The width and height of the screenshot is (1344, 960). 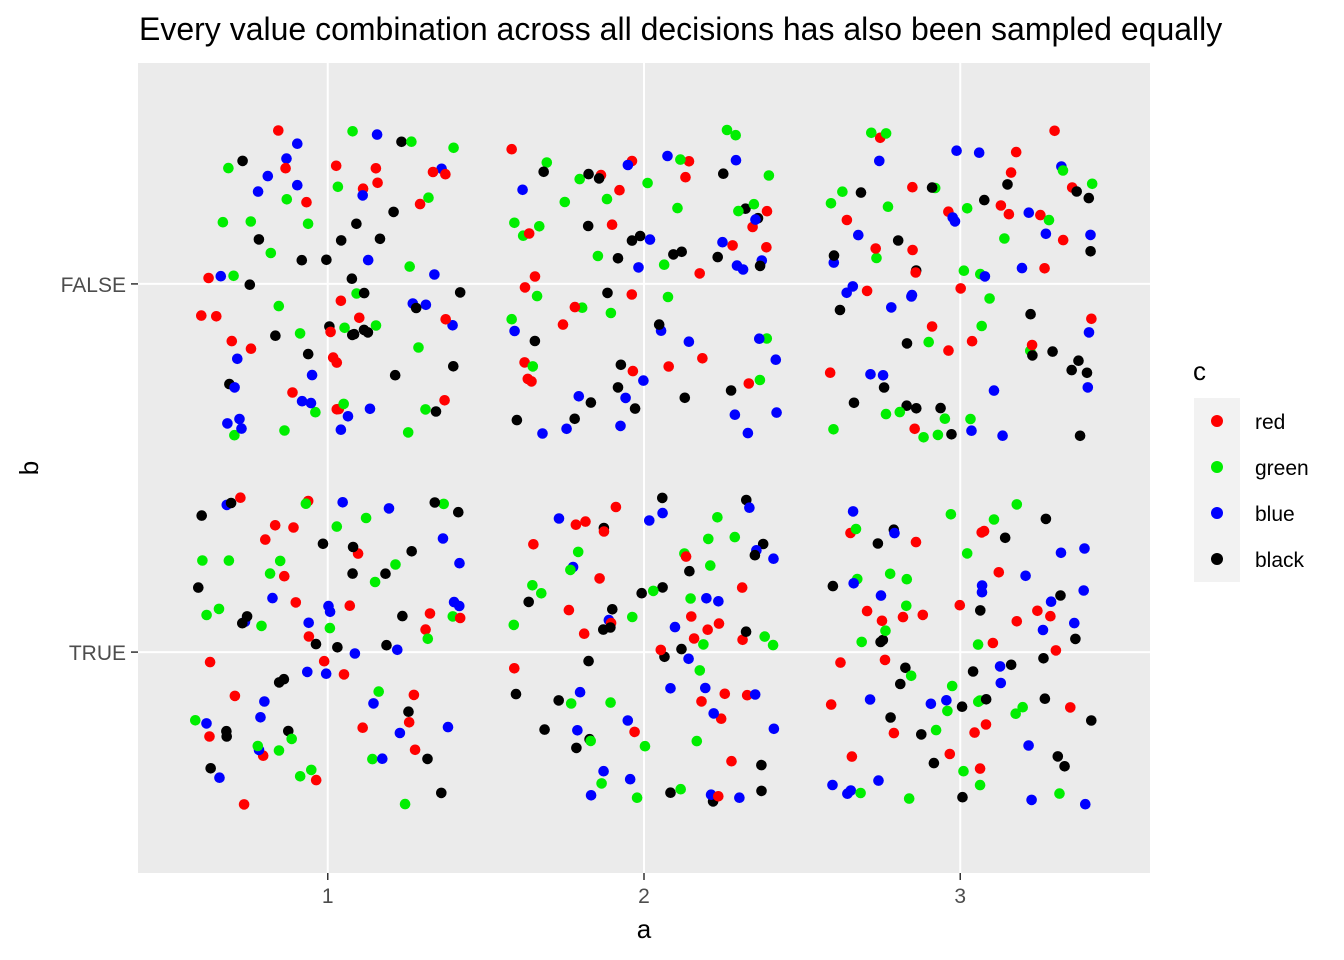 I want to click on legend-key-blue, so click(x=1217, y=513).